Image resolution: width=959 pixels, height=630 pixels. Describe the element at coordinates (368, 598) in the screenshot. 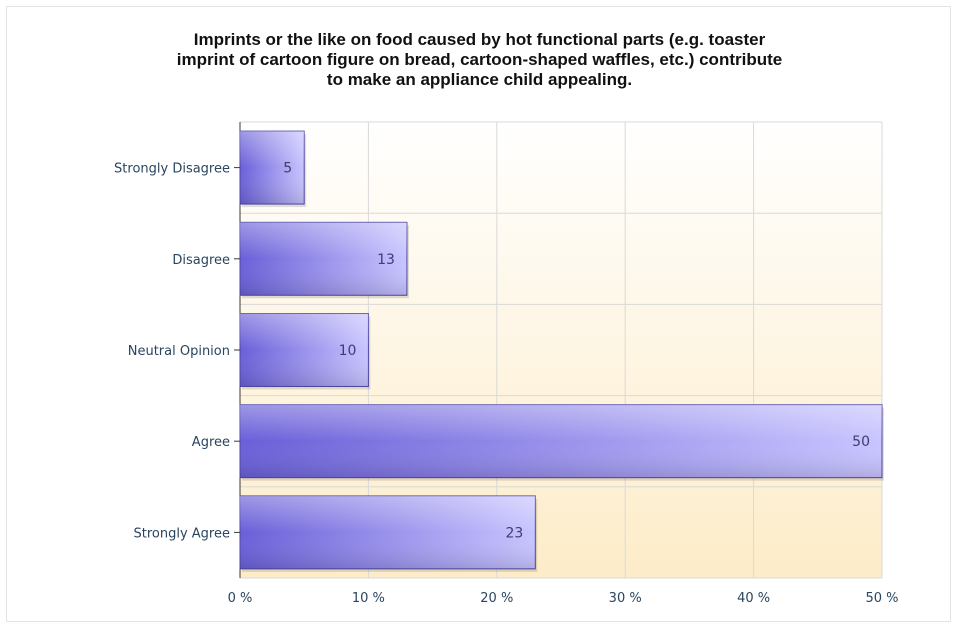

I see `x-tick-label: 10 %` at that location.